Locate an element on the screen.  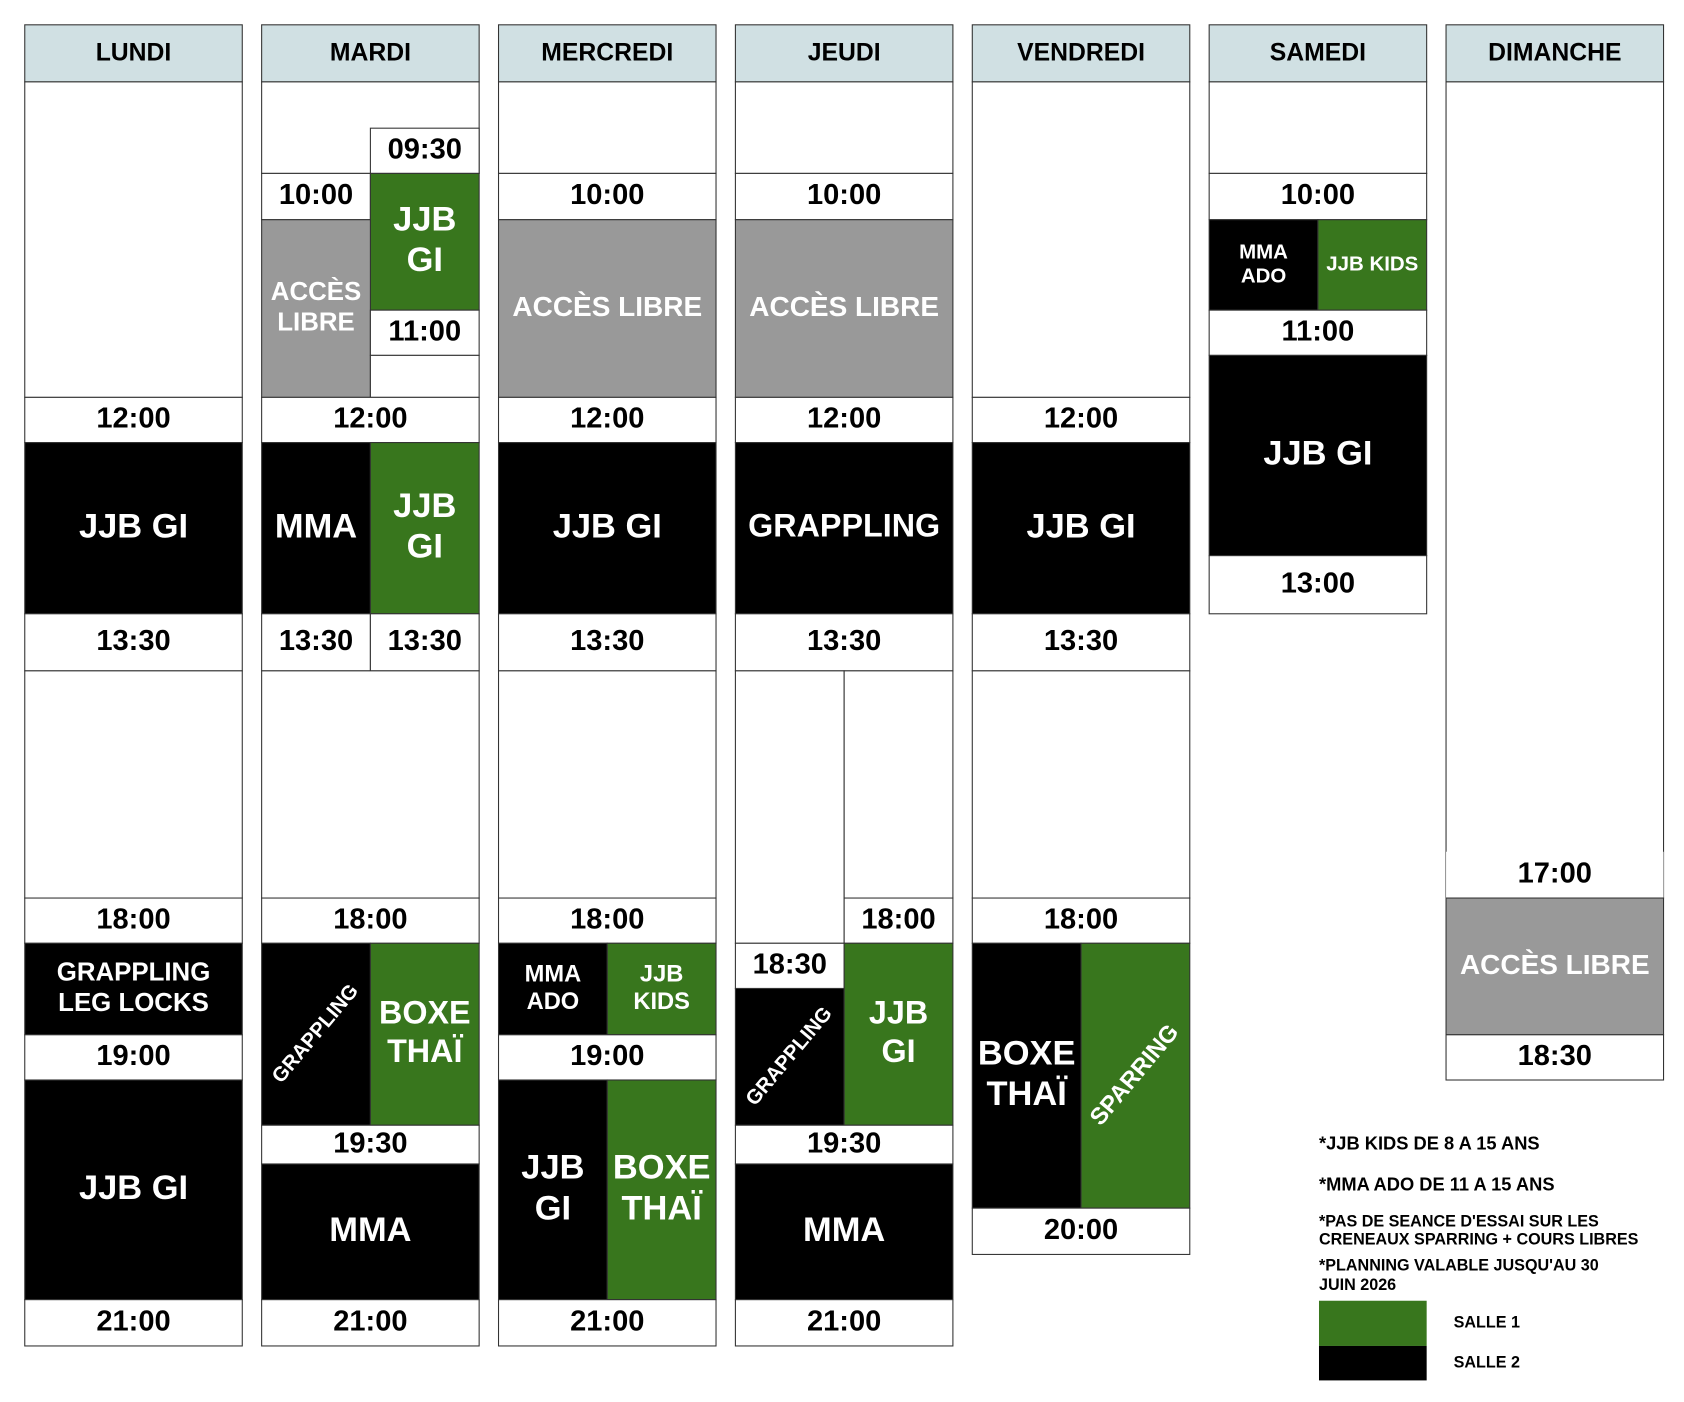
time-label: 17:00 is located at coordinates (1555, 874).